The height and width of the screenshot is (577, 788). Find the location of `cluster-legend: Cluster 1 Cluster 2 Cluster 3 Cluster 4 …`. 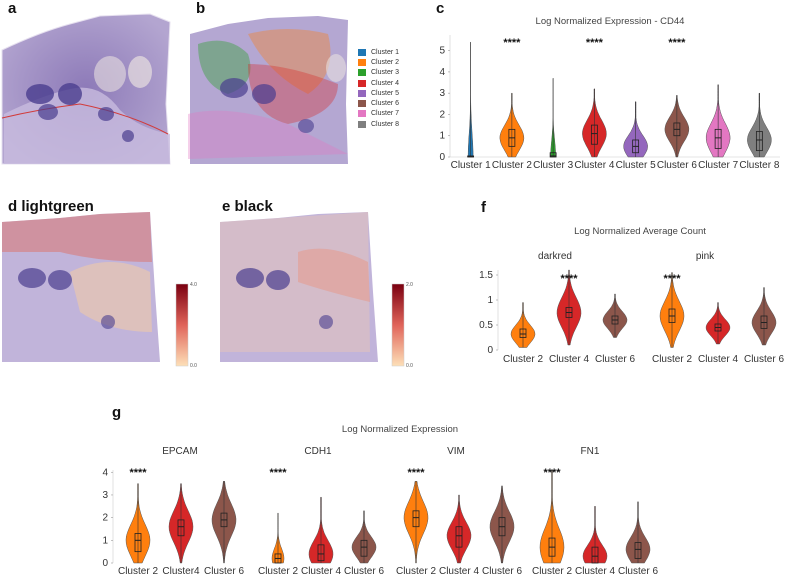

cluster-legend: Cluster 1 Cluster 2 Cluster 3 Cluster 4 … is located at coordinates (378, 88).